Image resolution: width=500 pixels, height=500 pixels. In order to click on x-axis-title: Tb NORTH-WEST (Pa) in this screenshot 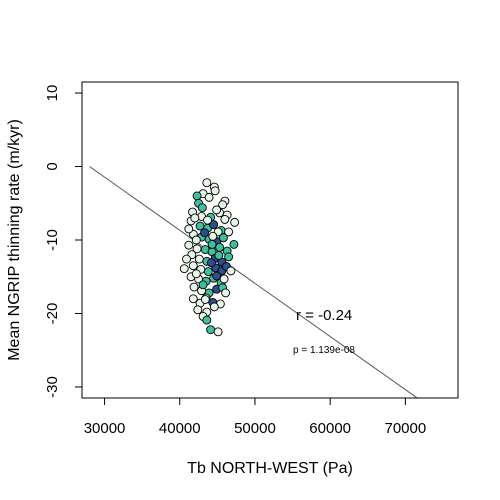, I will do `click(270, 468)`.